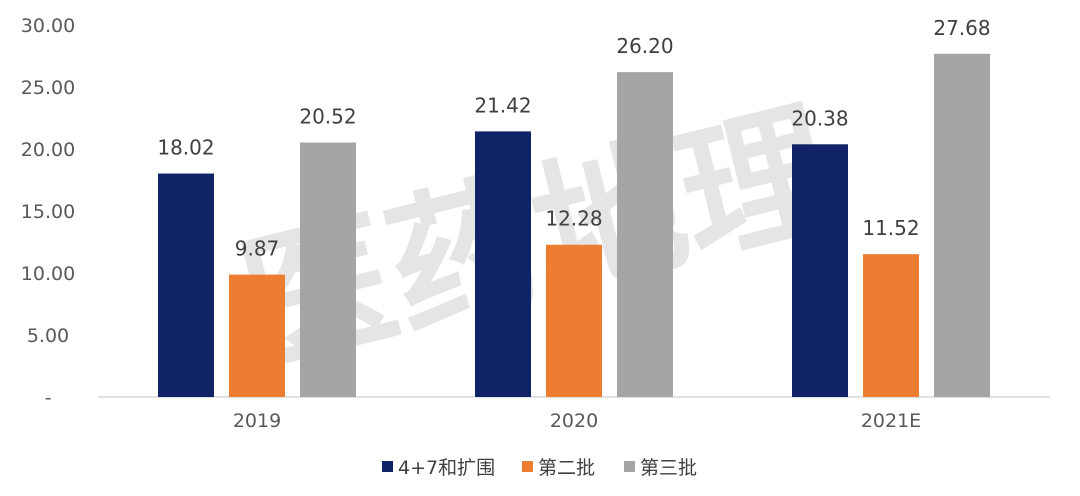 The width and height of the screenshot is (1080, 496). What do you see at coordinates (48, 336) in the screenshot?
I see `y-tick-label: 5.00` at bounding box center [48, 336].